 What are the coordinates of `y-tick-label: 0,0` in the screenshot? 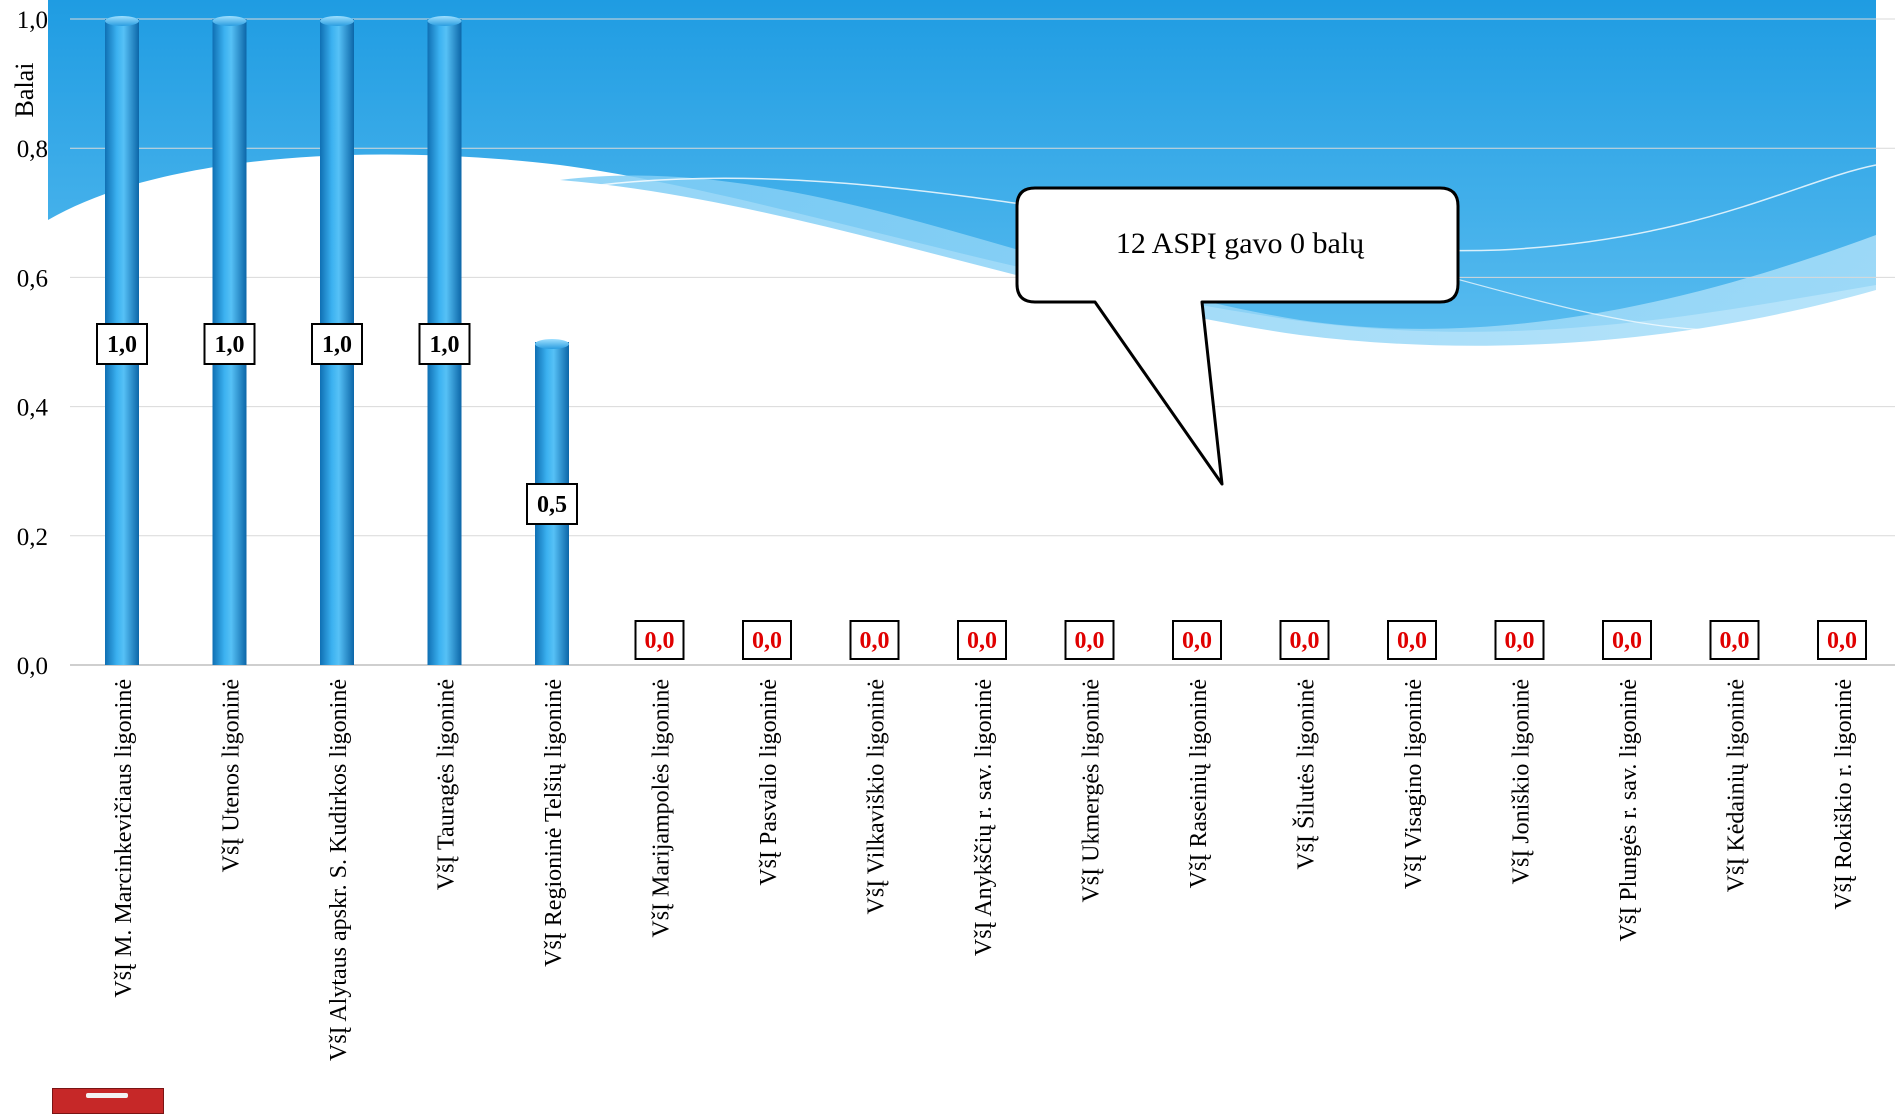 It's located at (32, 666).